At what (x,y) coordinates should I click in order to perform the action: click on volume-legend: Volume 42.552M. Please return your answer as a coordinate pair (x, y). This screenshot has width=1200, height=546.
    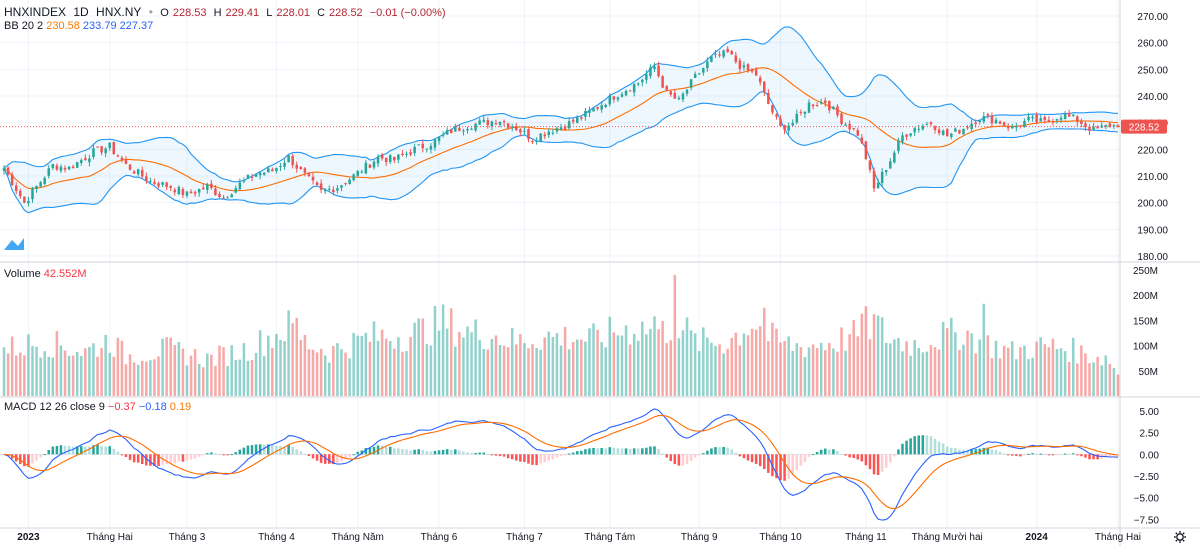
    Looking at the image, I should click on (45, 274).